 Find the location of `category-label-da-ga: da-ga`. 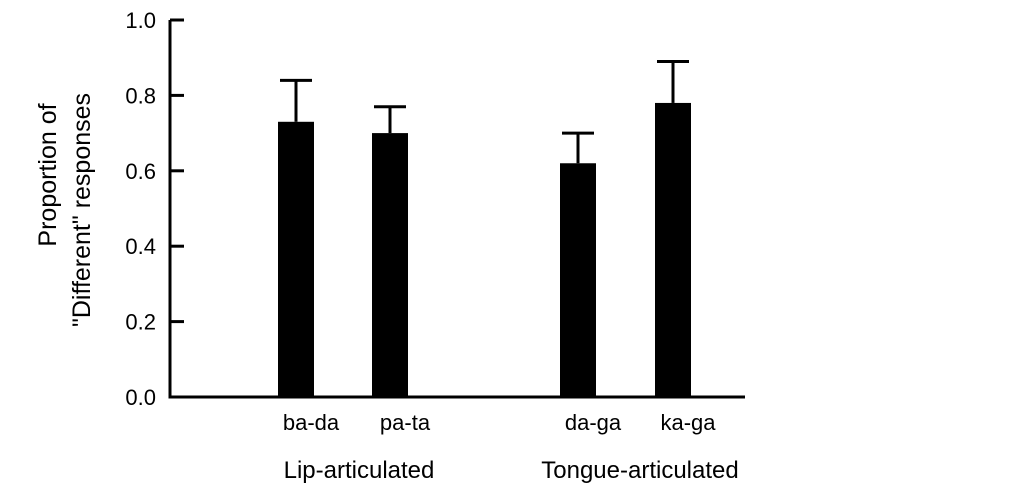

category-label-da-ga: da-ga is located at coordinates (593, 422).